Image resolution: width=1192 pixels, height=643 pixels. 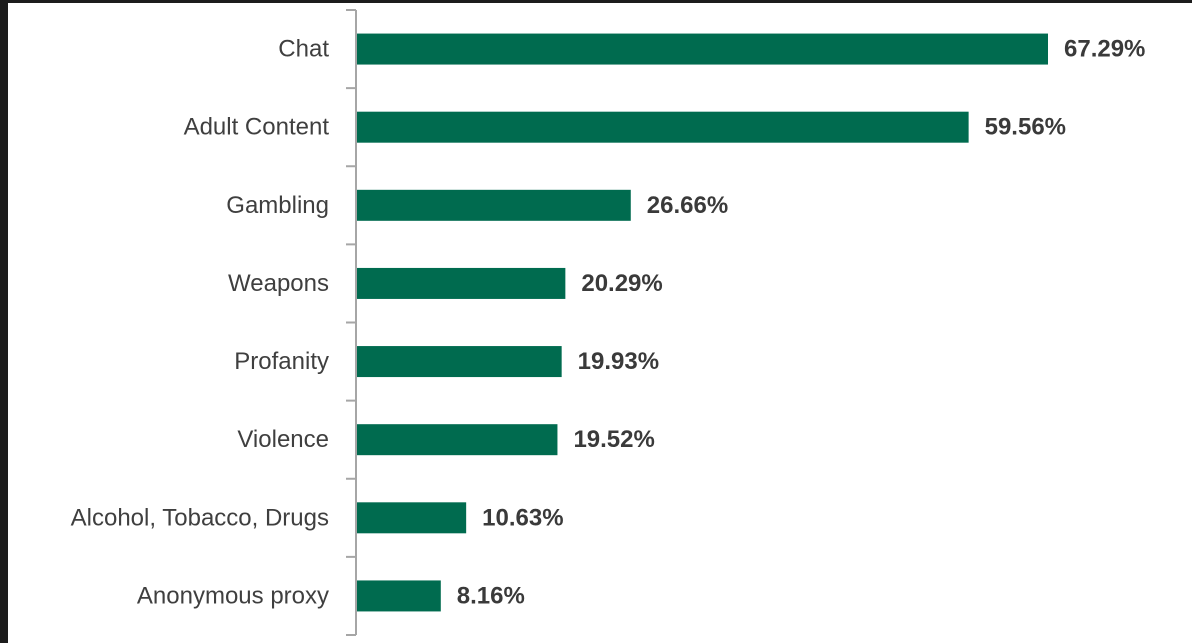 What do you see at coordinates (613, 439) in the screenshot?
I see `value-label-violence: 19.52%` at bounding box center [613, 439].